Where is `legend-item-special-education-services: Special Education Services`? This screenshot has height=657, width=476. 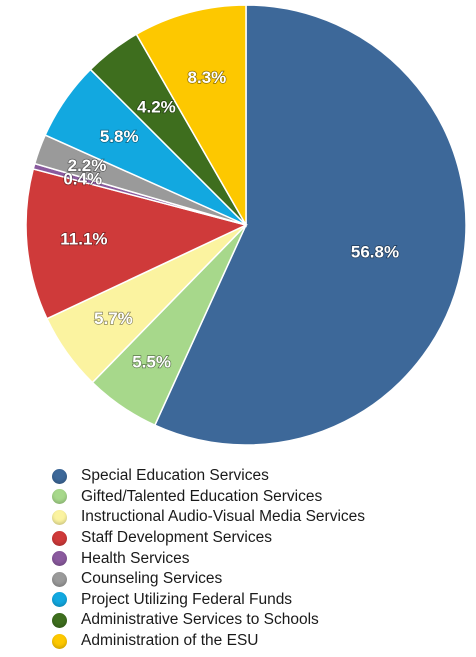 legend-item-special-education-services: Special Education Services is located at coordinates (262, 476).